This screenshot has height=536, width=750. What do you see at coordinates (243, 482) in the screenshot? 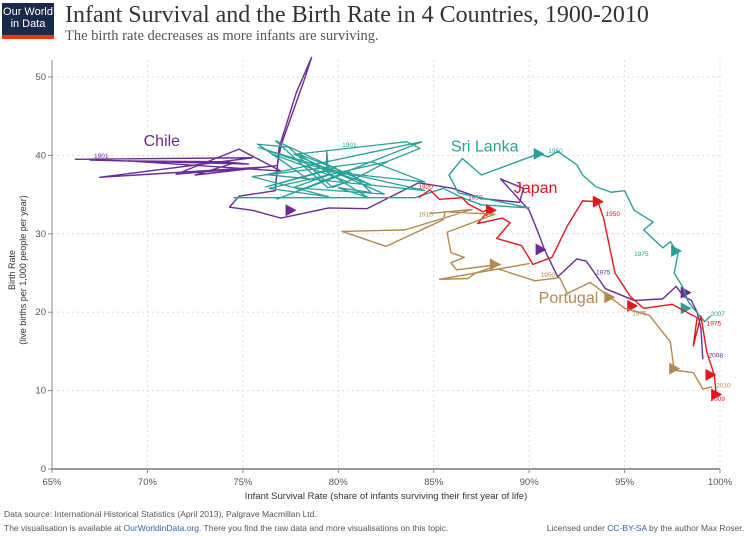
I see `x-tick-label: 75%` at bounding box center [243, 482].